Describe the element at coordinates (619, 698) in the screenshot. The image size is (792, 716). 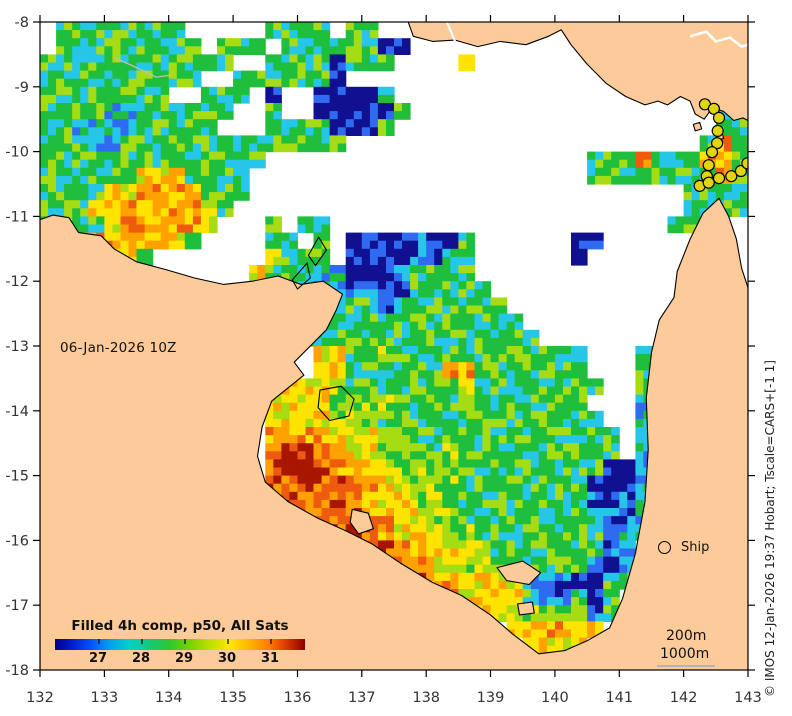
I see `x-tick-label: 141` at that location.